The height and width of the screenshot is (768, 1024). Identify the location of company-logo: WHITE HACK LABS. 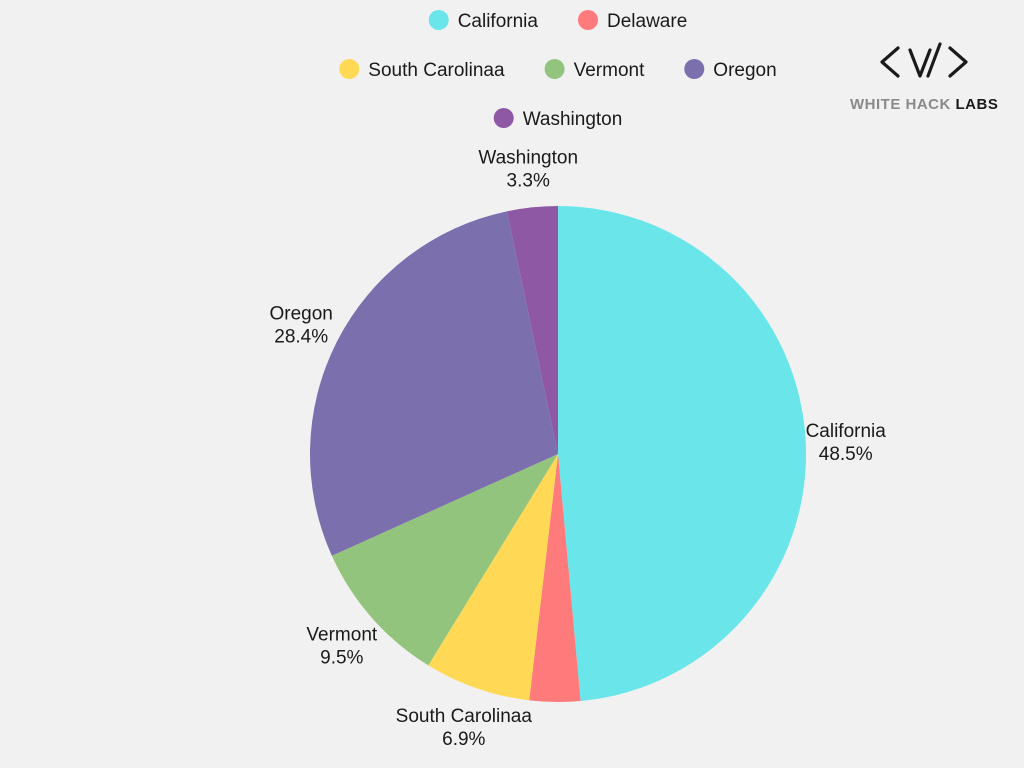
(925, 80).